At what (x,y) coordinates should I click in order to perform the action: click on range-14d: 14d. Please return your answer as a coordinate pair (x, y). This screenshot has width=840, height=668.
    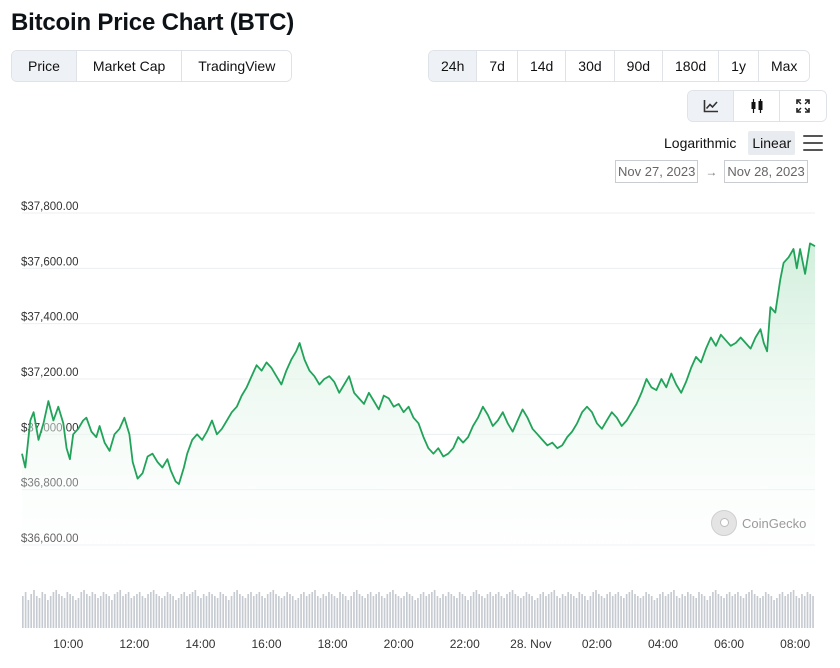
    Looking at the image, I should click on (542, 66).